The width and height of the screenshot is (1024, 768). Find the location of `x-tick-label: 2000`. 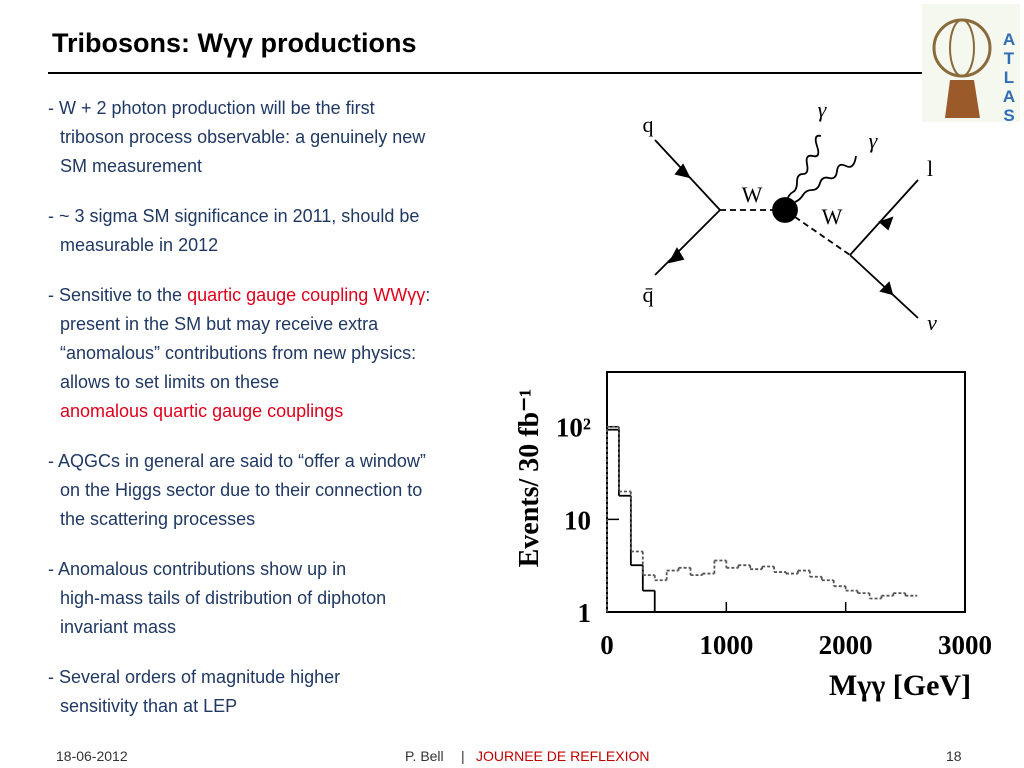

x-tick-label: 2000 is located at coordinates (846, 645).